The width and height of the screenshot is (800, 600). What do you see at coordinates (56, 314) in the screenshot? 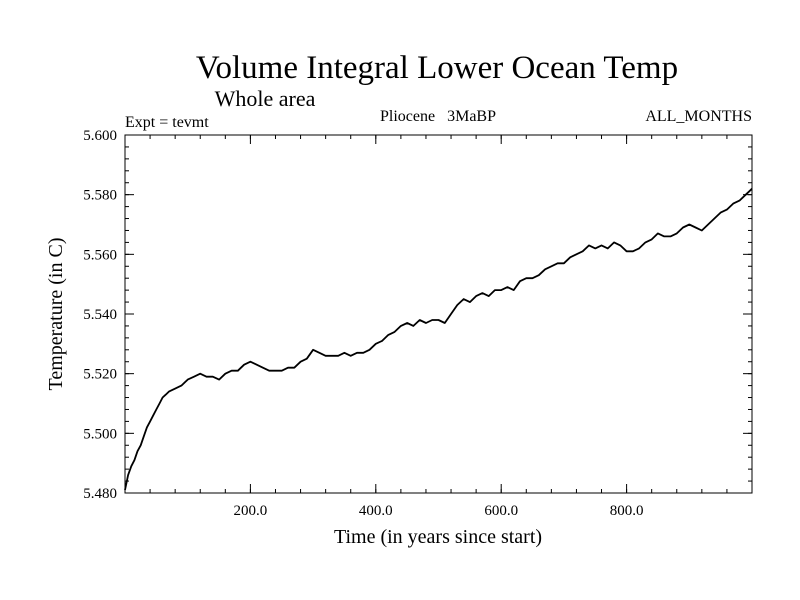
I see `y-axis-label: Temperature (in C)` at bounding box center [56, 314].